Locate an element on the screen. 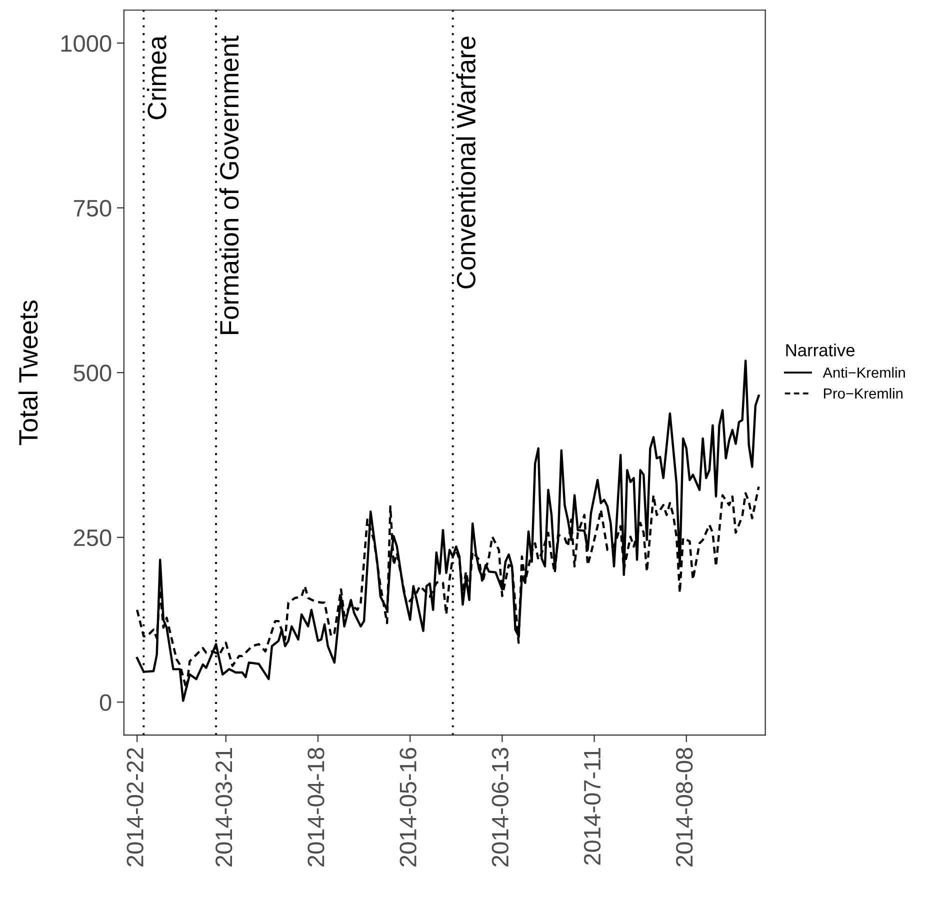 The width and height of the screenshot is (946, 920). x-tick-label: 2014-06-13 is located at coordinates (500, 807).